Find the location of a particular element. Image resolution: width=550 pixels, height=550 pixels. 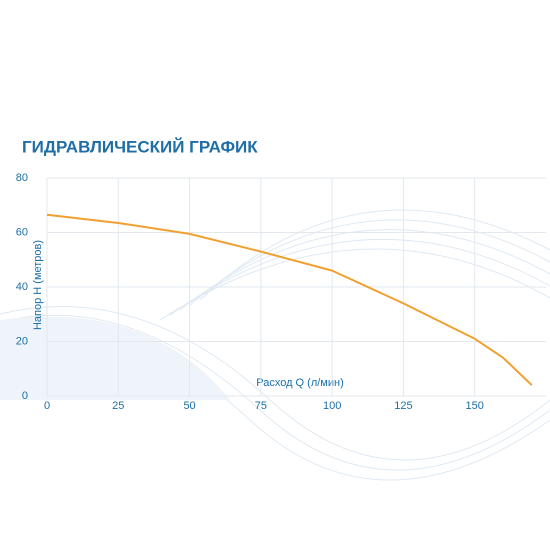

x-tick-label: 75 is located at coordinates (261, 406).